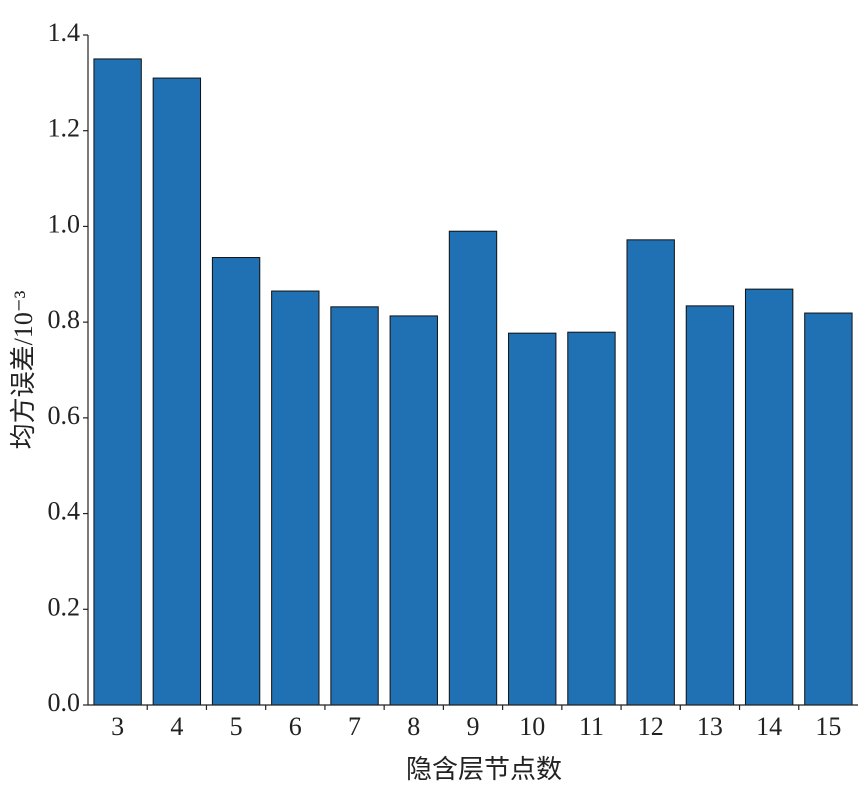  What do you see at coordinates (413, 726) in the screenshot?
I see `x-tick-label: 8` at bounding box center [413, 726].